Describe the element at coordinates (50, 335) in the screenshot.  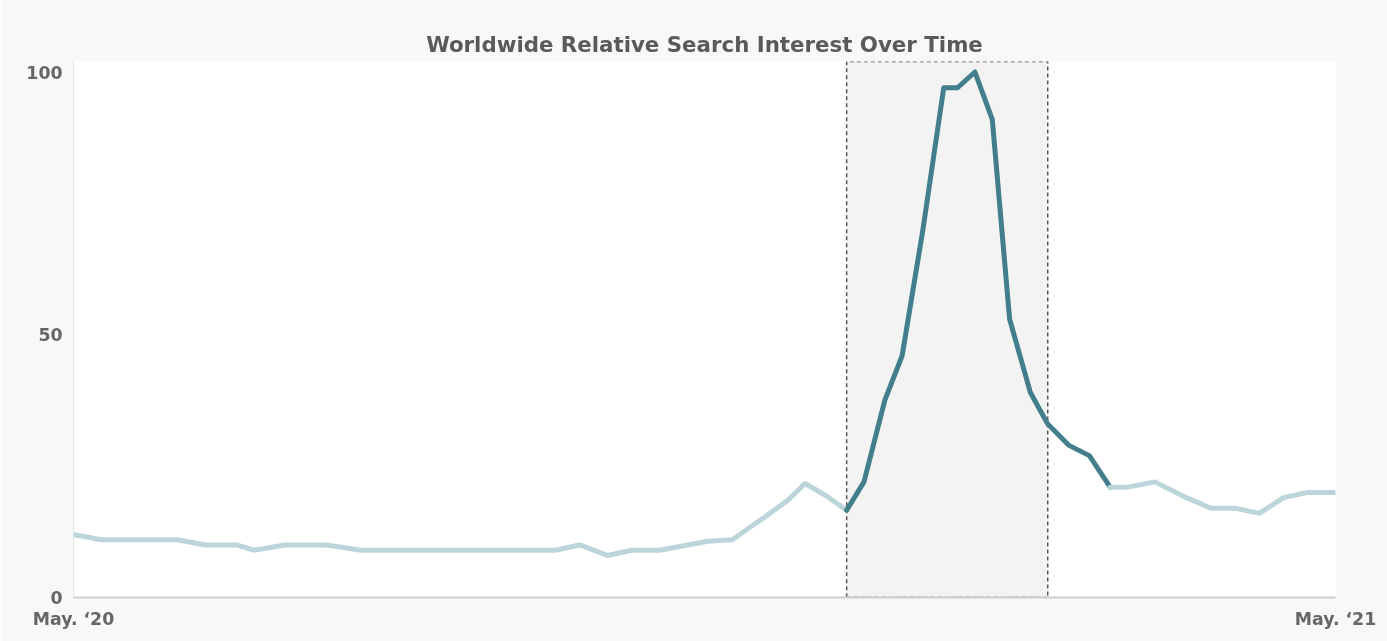
I see `y-tick-label: 50` at that location.